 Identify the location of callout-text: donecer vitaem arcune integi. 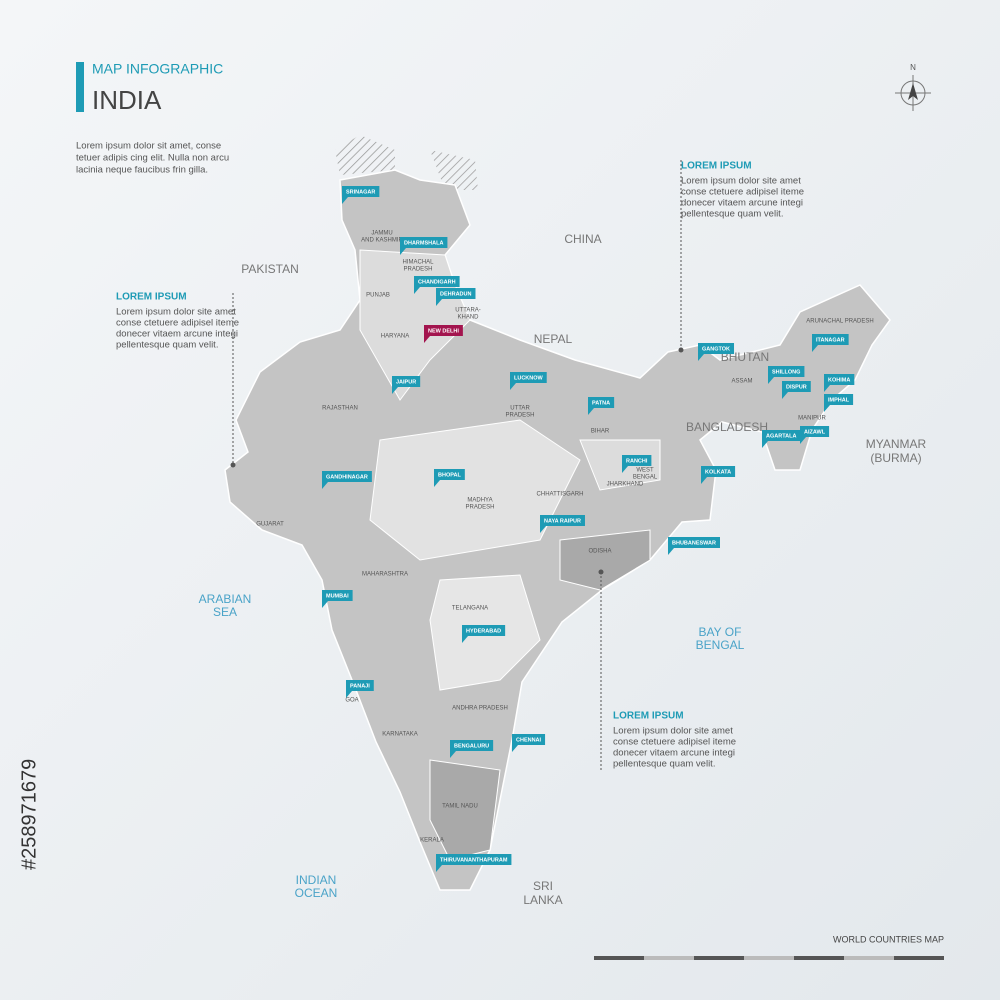
(177, 334).